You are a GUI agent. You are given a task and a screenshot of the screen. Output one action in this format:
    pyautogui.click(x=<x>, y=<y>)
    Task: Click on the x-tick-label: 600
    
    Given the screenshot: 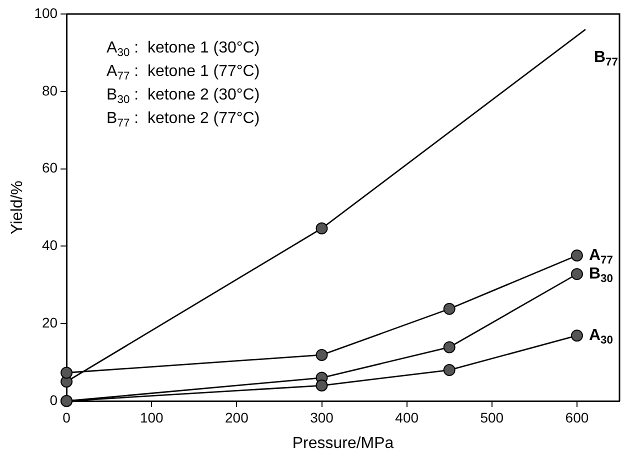 What is the action you would take?
    pyautogui.click(x=577, y=417)
    